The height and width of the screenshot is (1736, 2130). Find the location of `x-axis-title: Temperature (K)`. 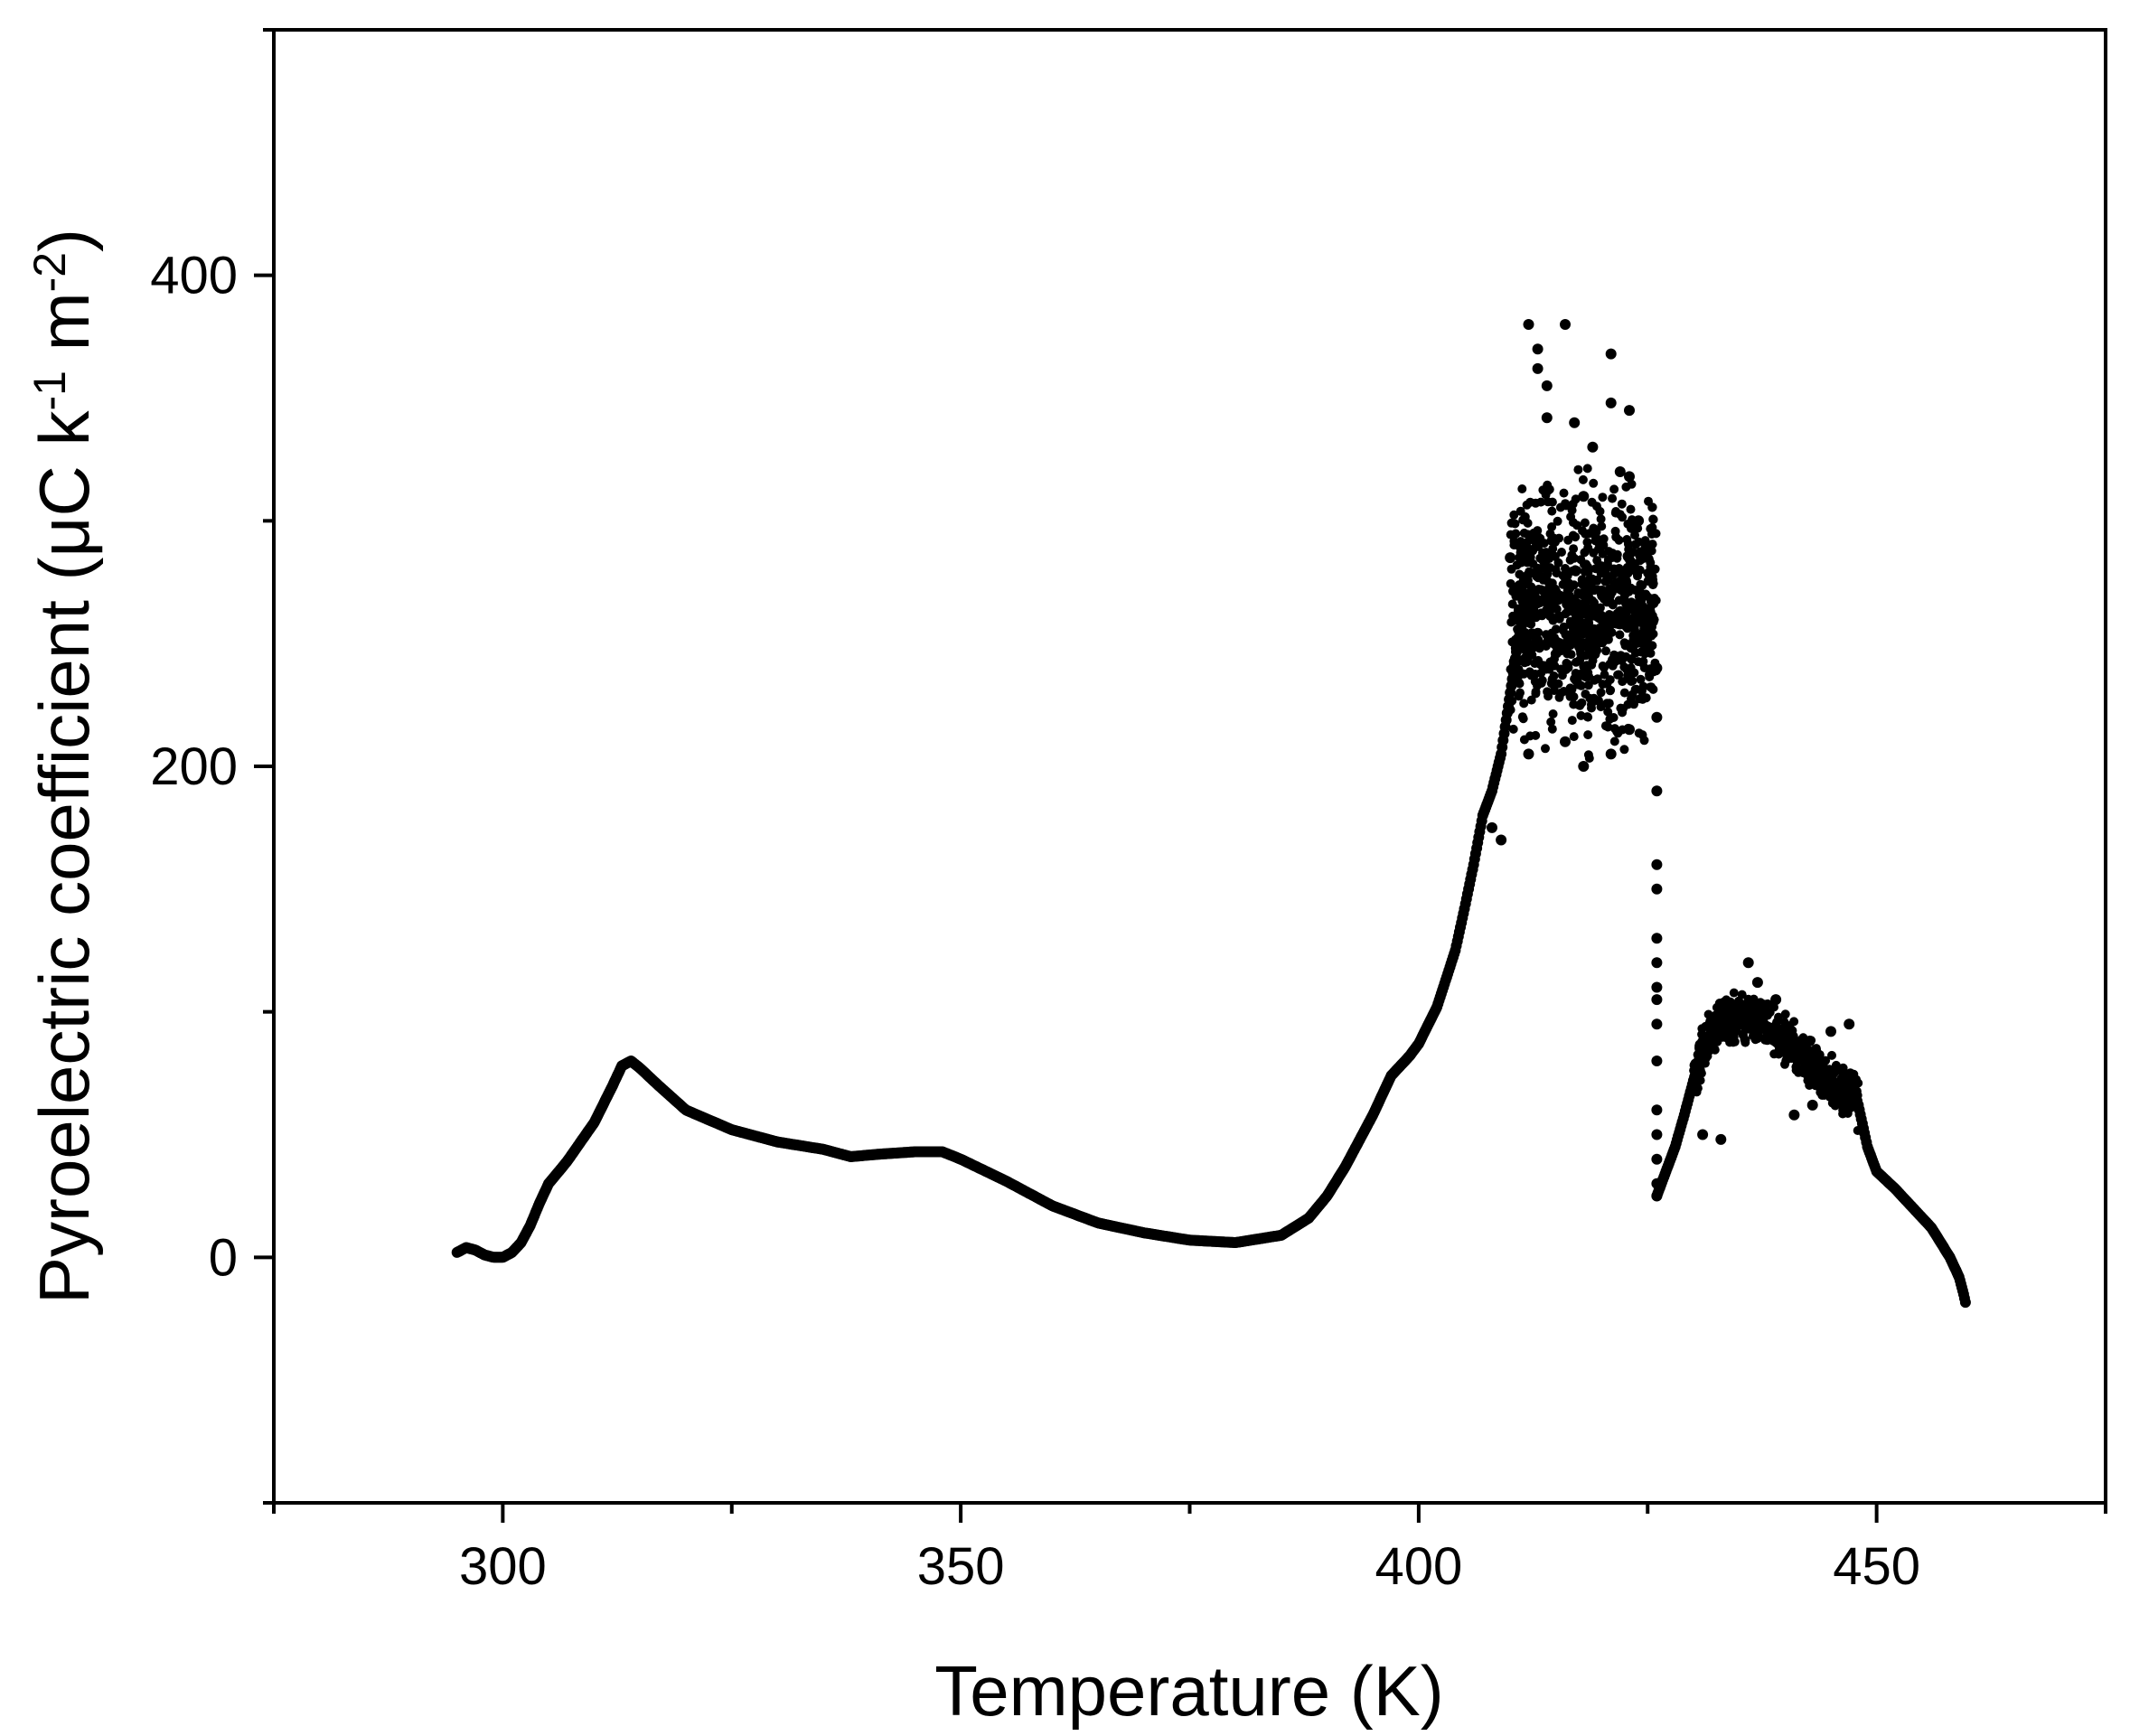

x-axis-title: Temperature (K) is located at coordinates (1189, 1691).